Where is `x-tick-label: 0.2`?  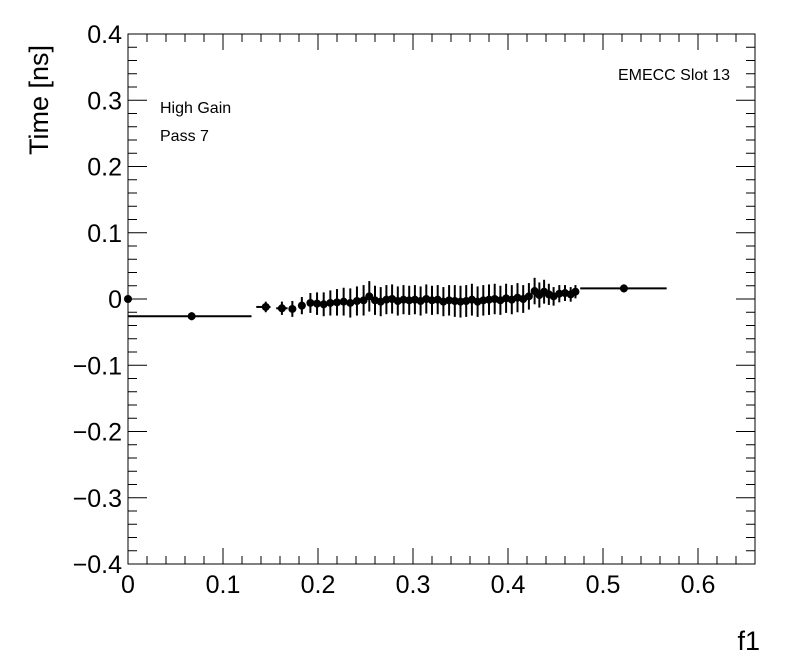 x-tick-label: 0.2 is located at coordinates (318, 585).